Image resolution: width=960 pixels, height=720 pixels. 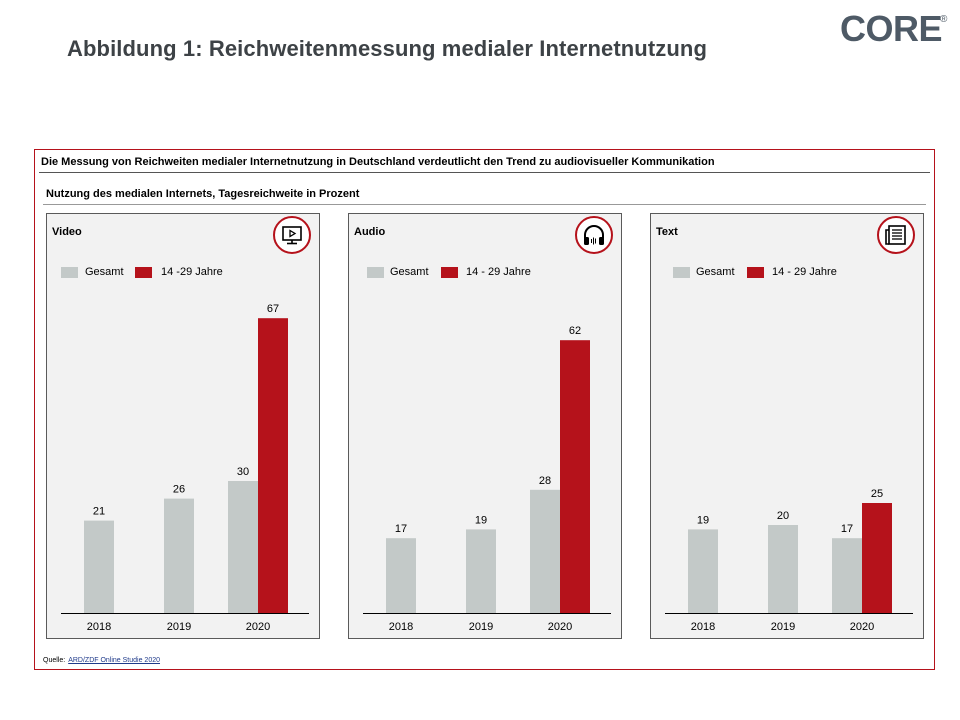 What do you see at coordinates (484, 204) in the screenshot?
I see `subheadline-divider` at bounding box center [484, 204].